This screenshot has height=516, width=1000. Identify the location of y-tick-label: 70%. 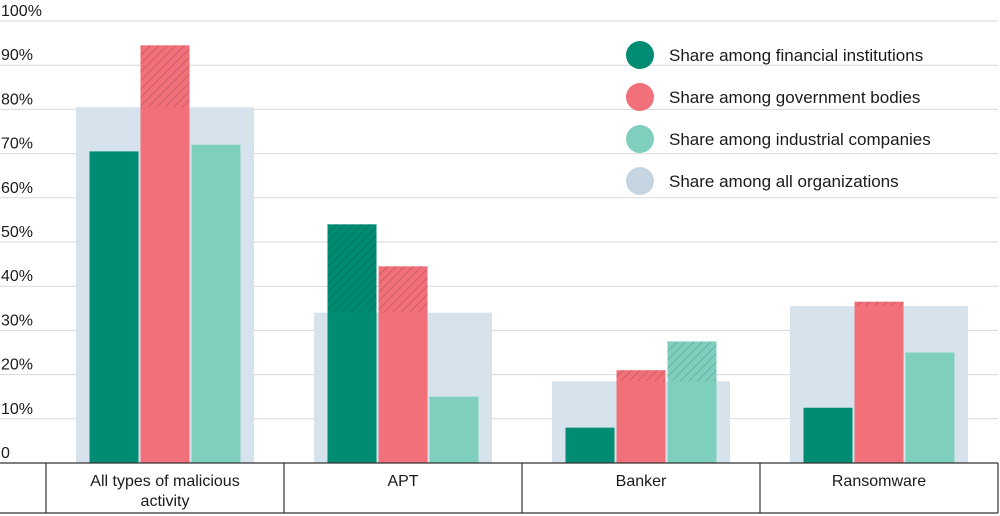
(17, 144).